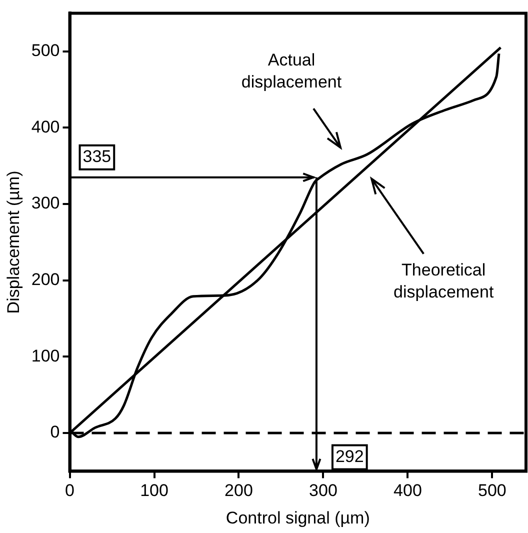  Describe the element at coordinates (323, 490) in the screenshot. I see `x-tick-label: 300` at that location.